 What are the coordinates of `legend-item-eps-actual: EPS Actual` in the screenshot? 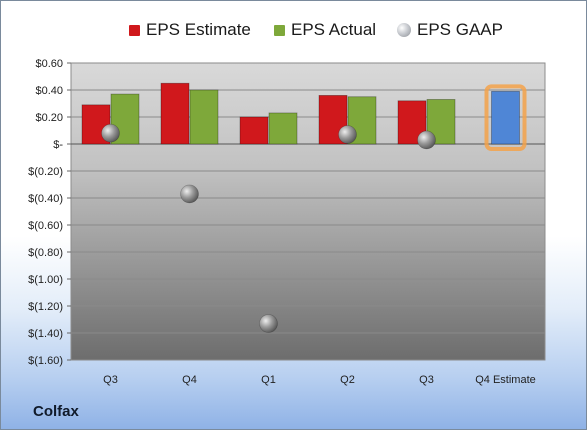 It's located at (325, 30).